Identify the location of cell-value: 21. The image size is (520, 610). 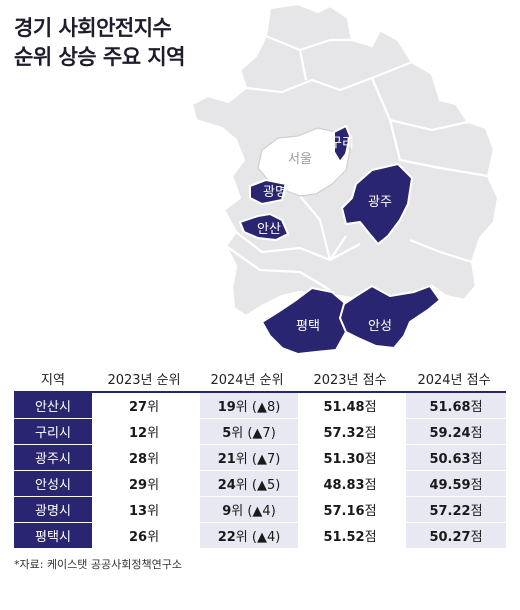
(226, 459).